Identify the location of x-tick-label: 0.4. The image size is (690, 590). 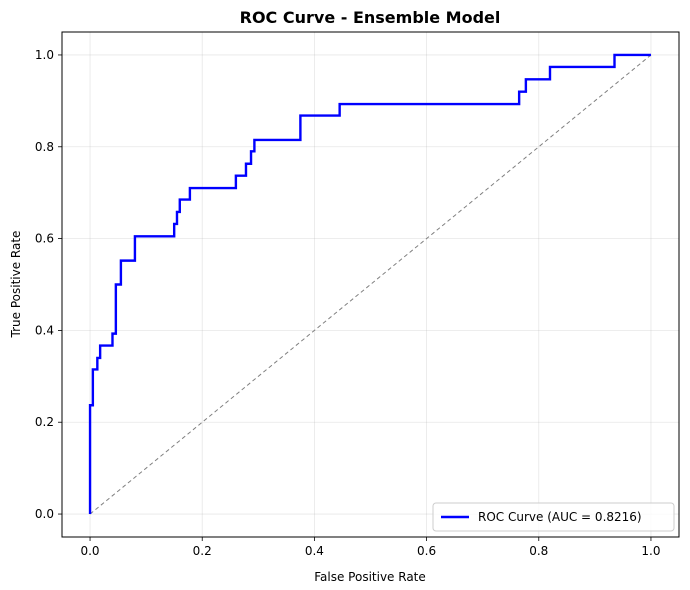
(314, 551).